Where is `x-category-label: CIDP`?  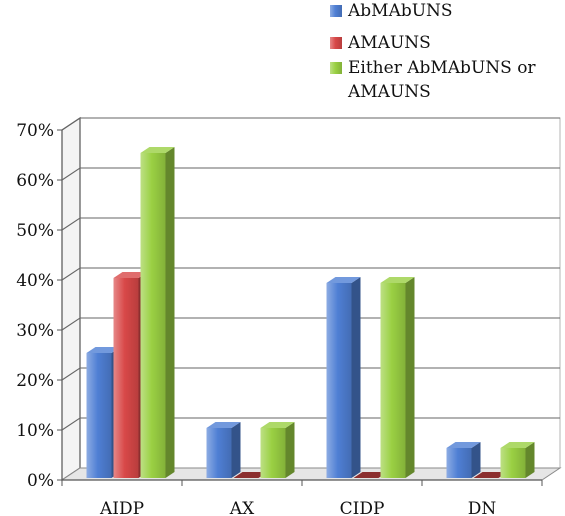
x-category-label: CIDP is located at coordinates (362, 507).